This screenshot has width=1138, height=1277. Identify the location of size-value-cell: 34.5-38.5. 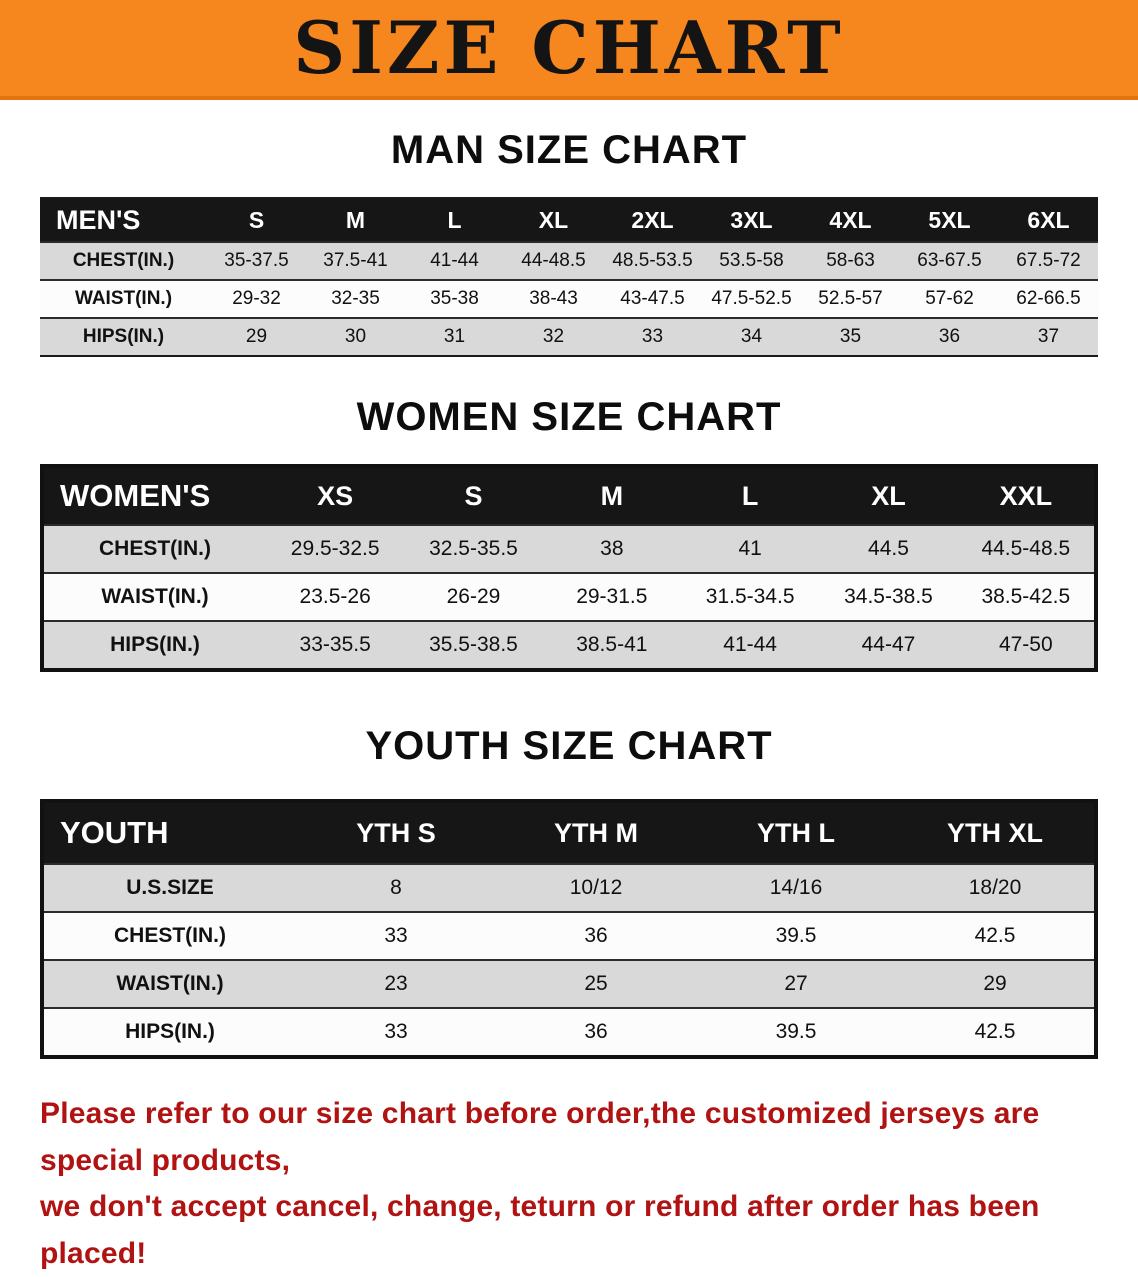
(888, 596).